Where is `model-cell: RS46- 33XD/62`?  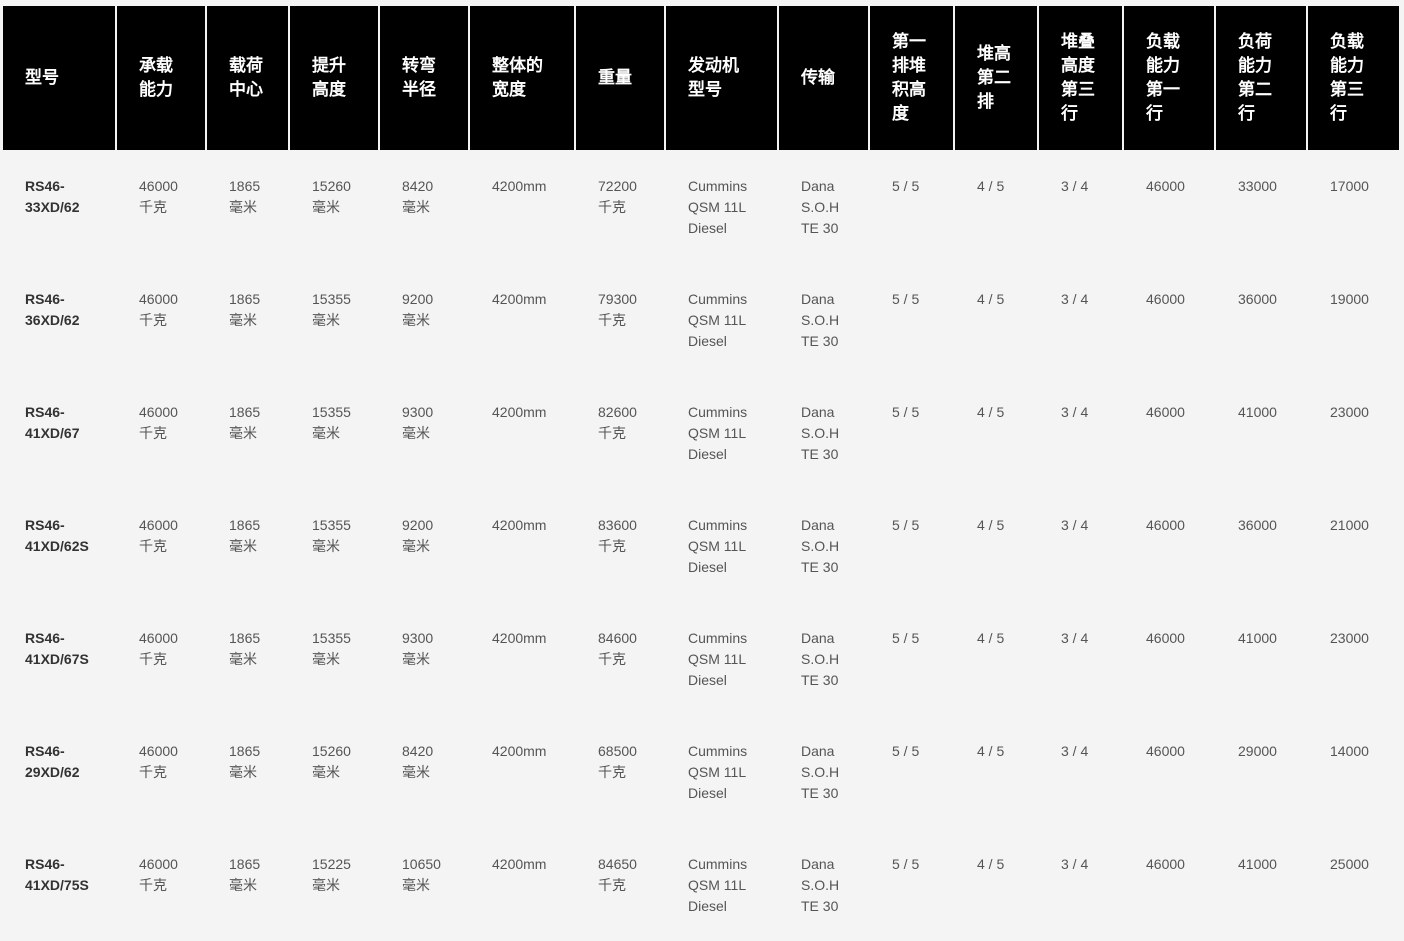 model-cell: RS46- 33XD/62 is located at coordinates (60, 206).